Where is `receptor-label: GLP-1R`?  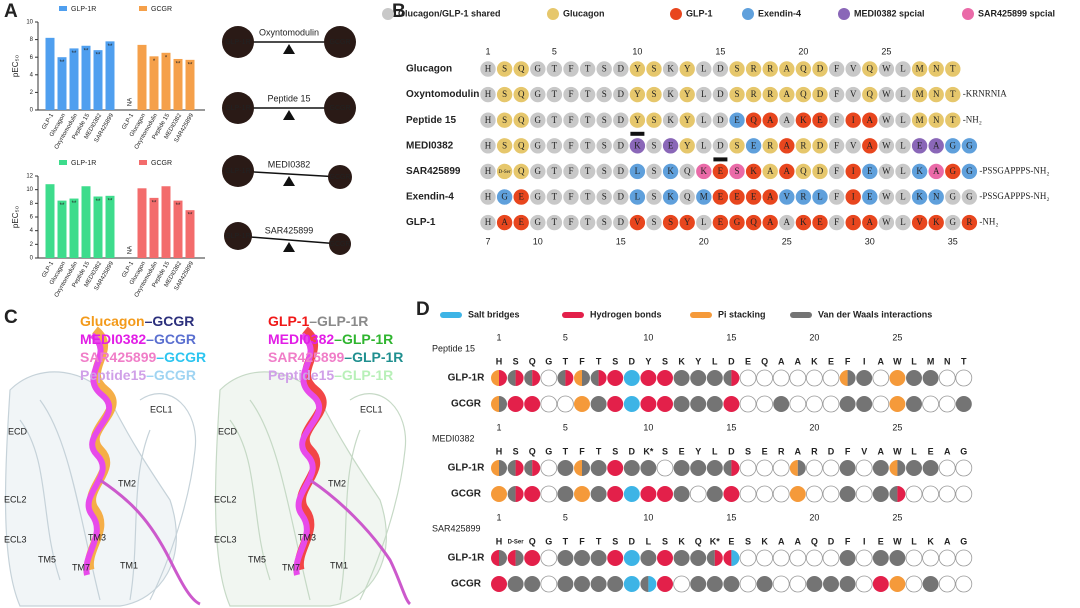
receptor-label: GLP-1R is located at coordinates (237, 42).